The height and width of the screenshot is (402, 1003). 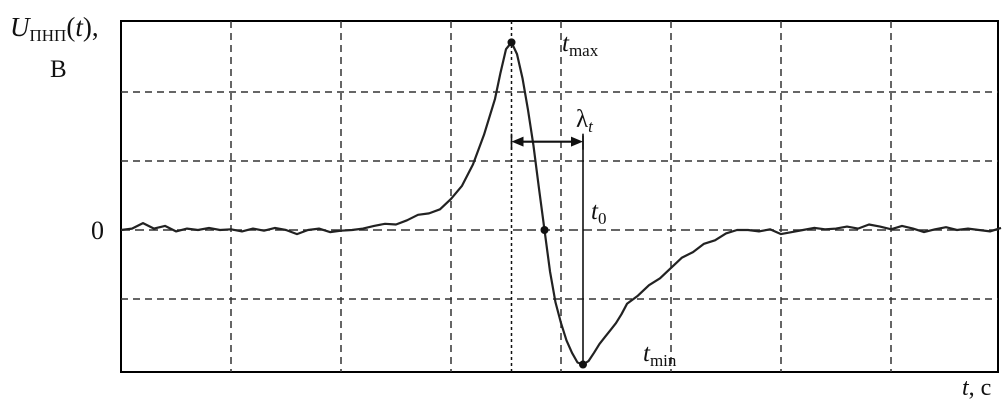 What do you see at coordinates (511, 42) in the screenshot?
I see `point-tmax` at bounding box center [511, 42].